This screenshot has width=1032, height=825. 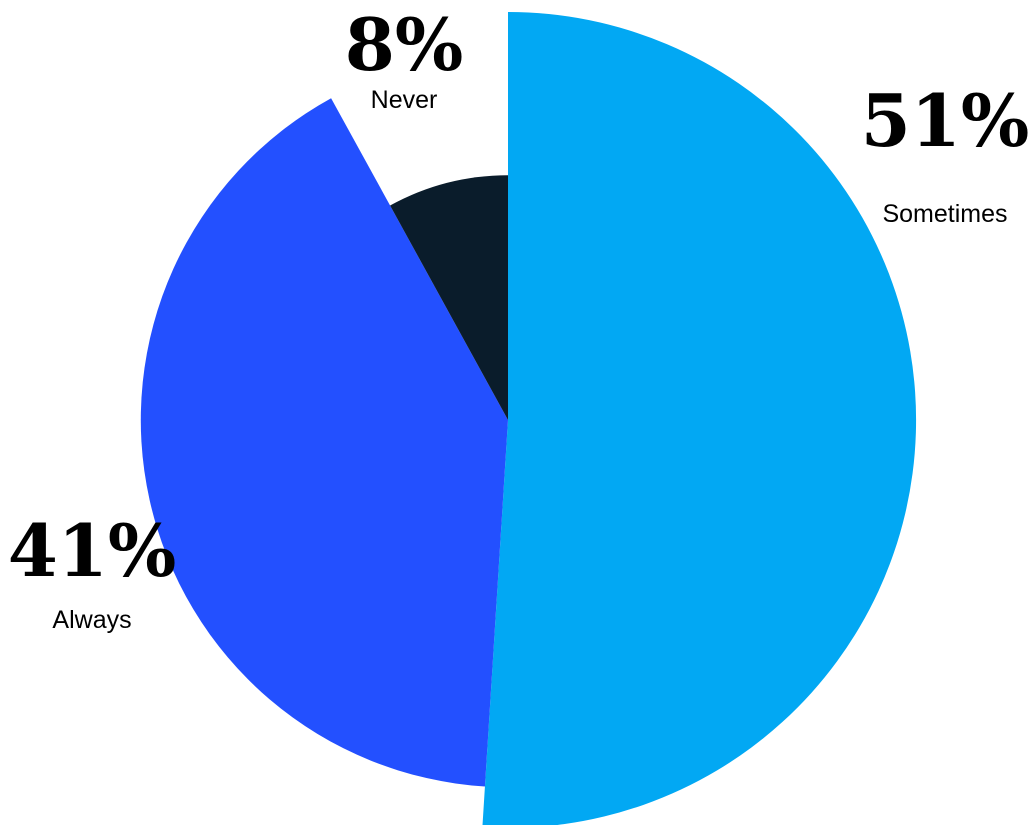 I want to click on category-label-sometimes: Sometimes, so click(x=944, y=214).